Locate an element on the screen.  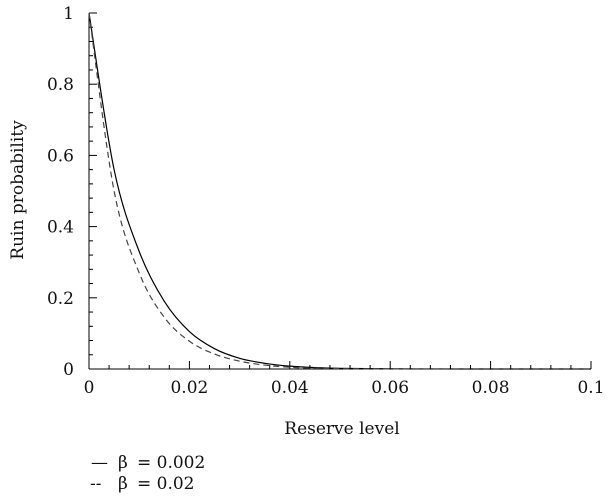
y-tick-label: 0.4 is located at coordinates (60, 228).